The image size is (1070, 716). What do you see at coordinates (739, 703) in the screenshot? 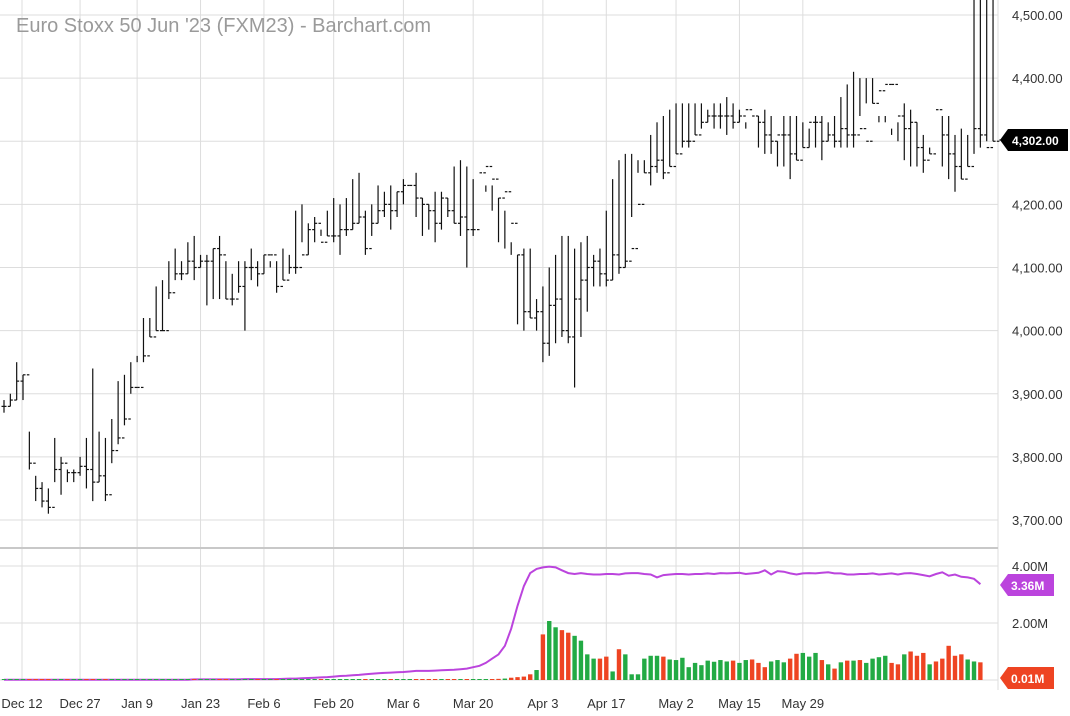
I see `x-tick-label: May 15` at bounding box center [739, 703].